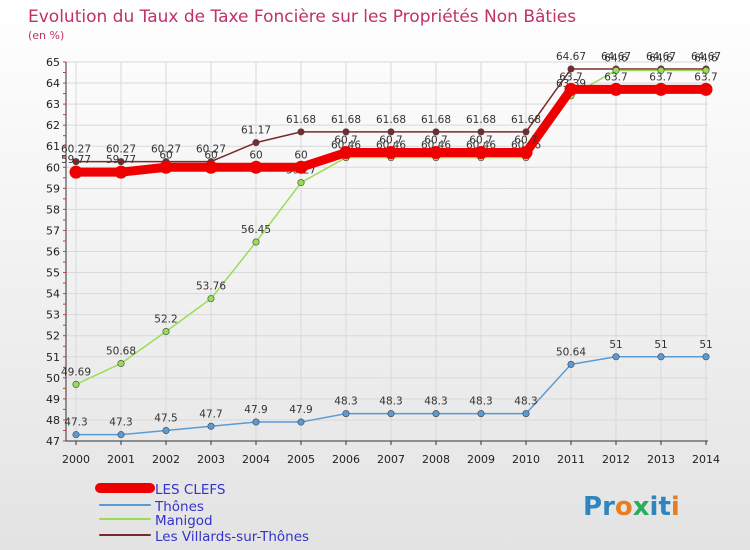 The width and height of the screenshot is (750, 550). I want to click on brand-text: Proxiti, so click(631, 507).